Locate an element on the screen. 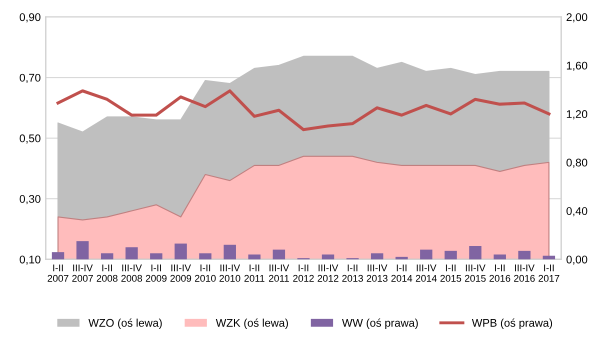 This screenshot has height=339, width=610. y-tick-label: 0,10 is located at coordinates (30, 260).